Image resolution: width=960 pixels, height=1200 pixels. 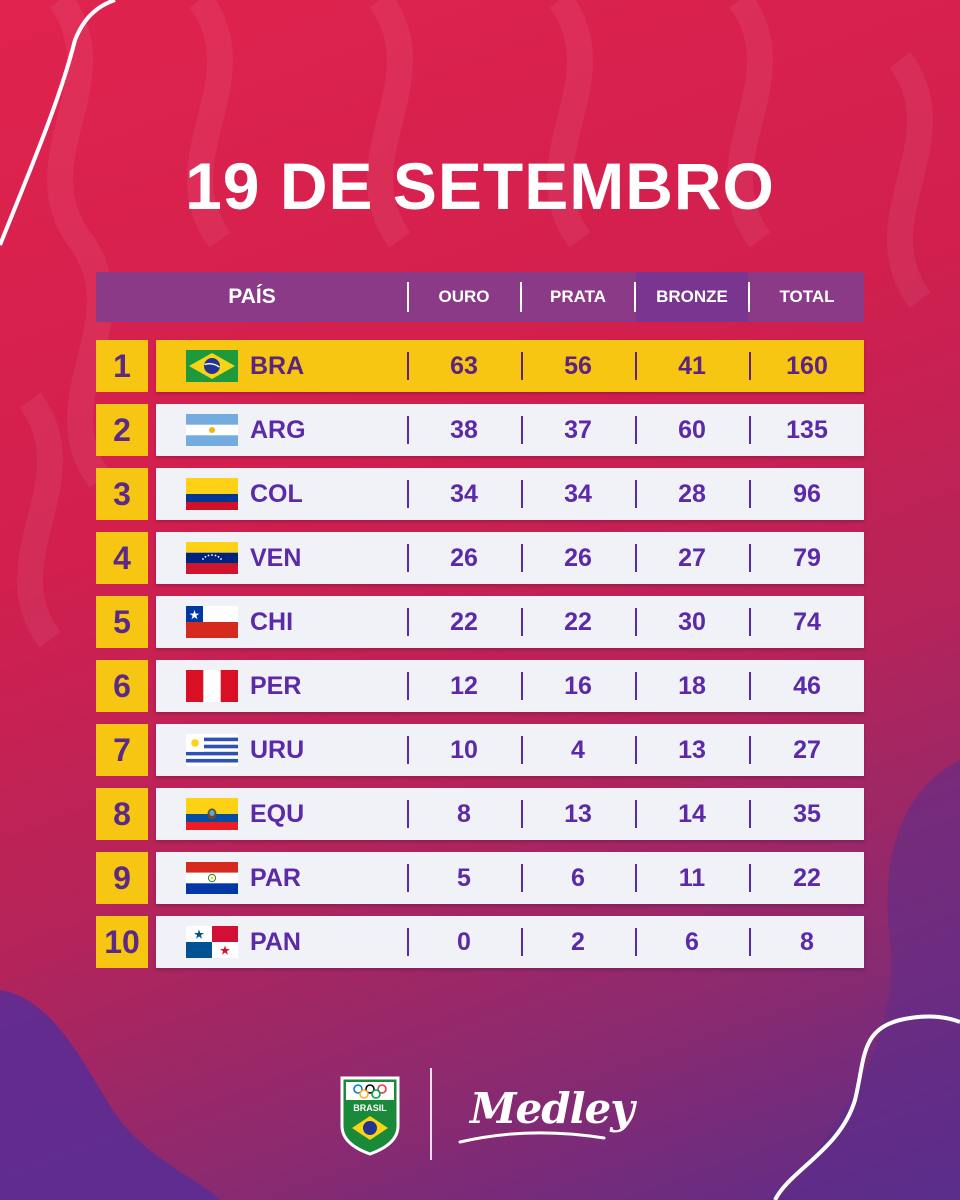 I want to click on rank-badge: 4, so click(x=122, y=558).